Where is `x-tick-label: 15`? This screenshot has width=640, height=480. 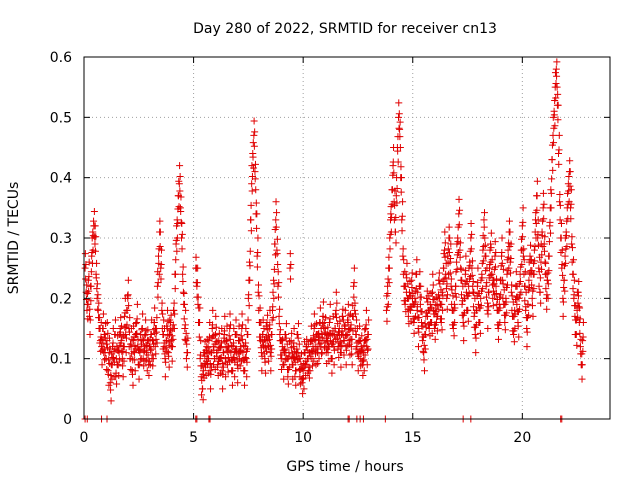 x-tick-label: 15 is located at coordinates (413, 438).